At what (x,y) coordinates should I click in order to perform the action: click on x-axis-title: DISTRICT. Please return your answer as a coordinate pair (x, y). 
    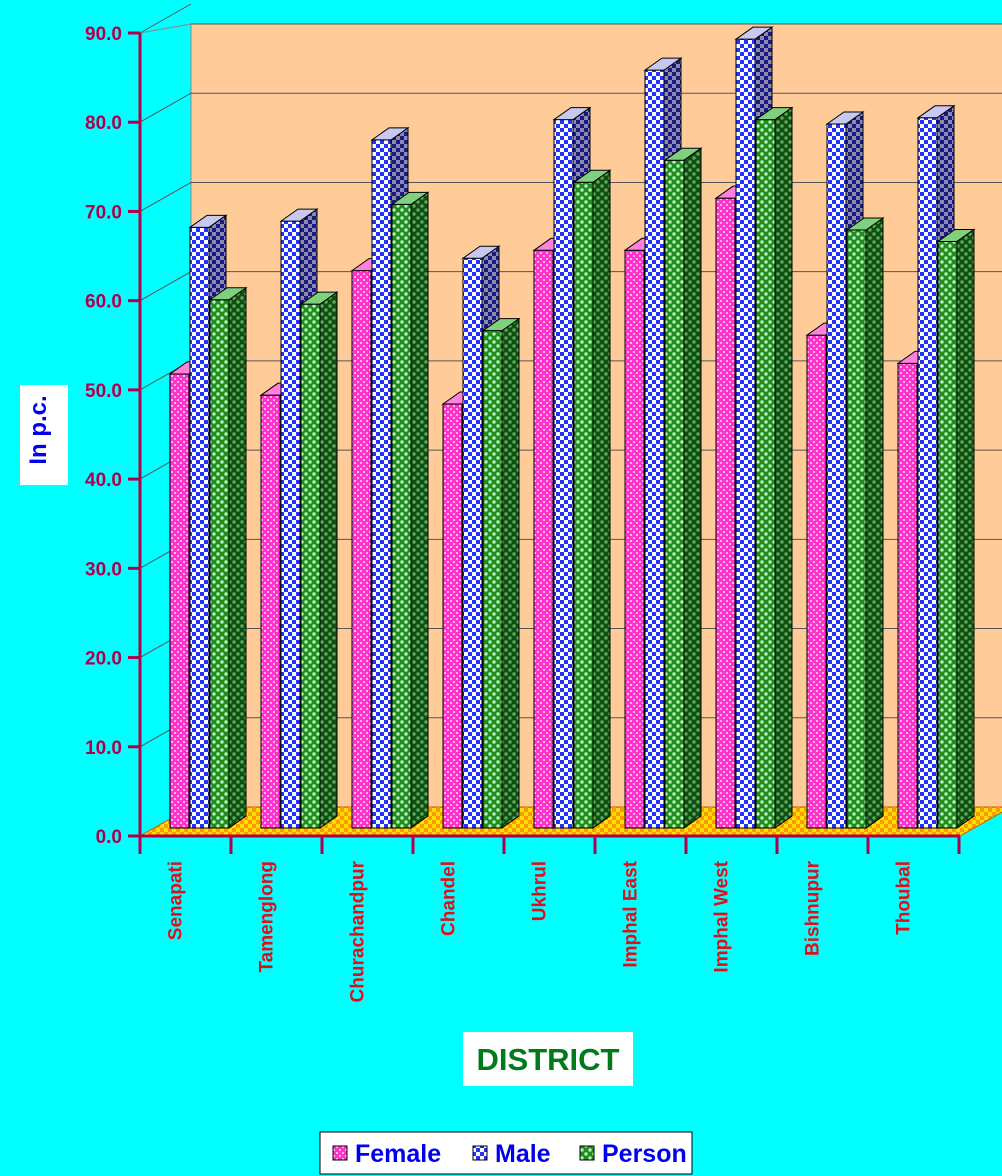
    Looking at the image, I should click on (548, 1059).